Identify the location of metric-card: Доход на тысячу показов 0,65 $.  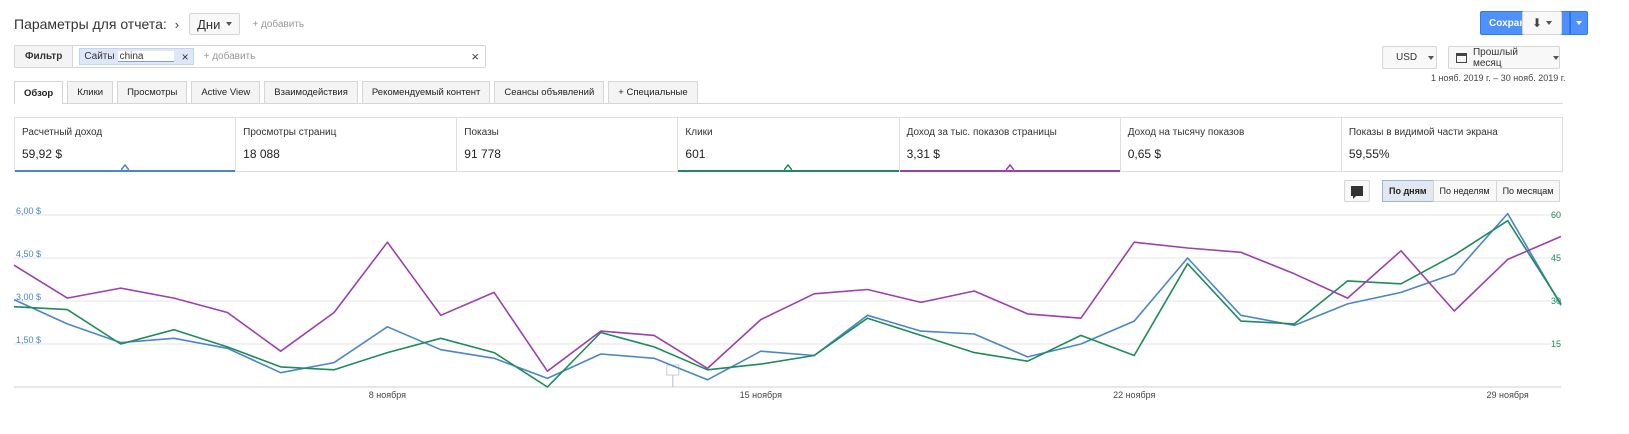
(1231, 144).